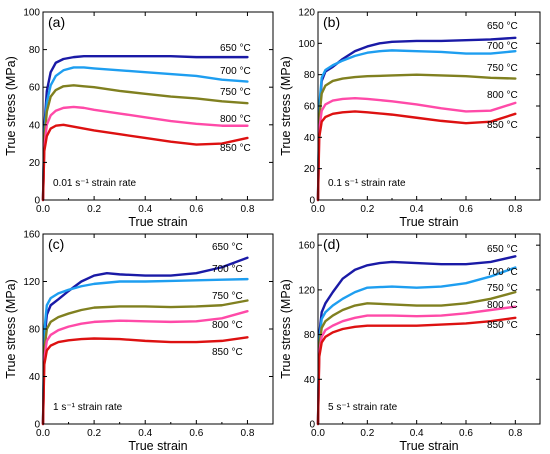 This screenshot has width=550, height=454. What do you see at coordinates (56, 244) in the screenshot?
I see `panel-tag: (c)` at bounding box center [56, 244].